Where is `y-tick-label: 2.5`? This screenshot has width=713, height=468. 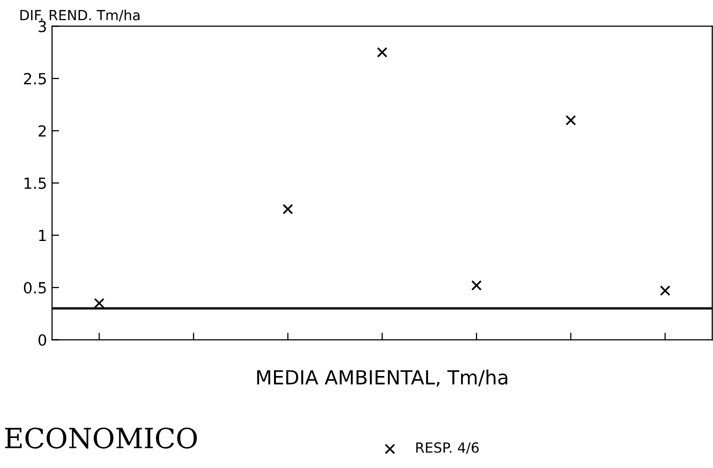 y-tick-label: 2.5 is located at coordinates (35, 78).